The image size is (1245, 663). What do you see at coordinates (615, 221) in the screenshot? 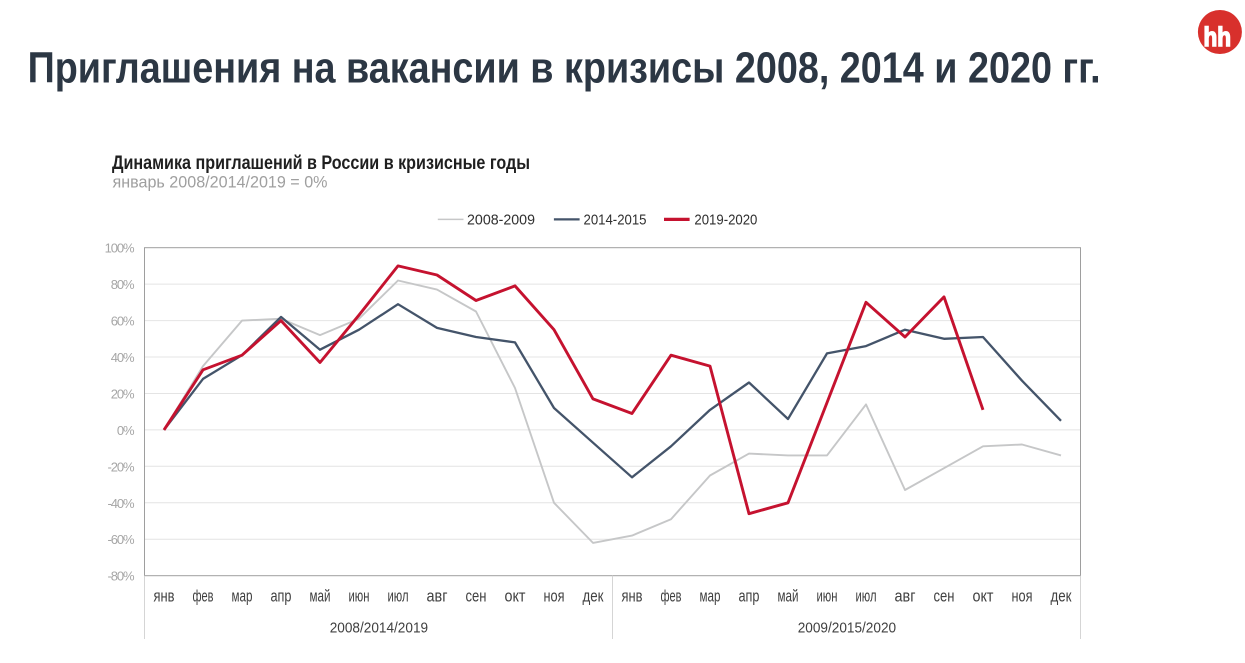
I see `svg-text: 2014-2015` at bounding box center [615, 221].